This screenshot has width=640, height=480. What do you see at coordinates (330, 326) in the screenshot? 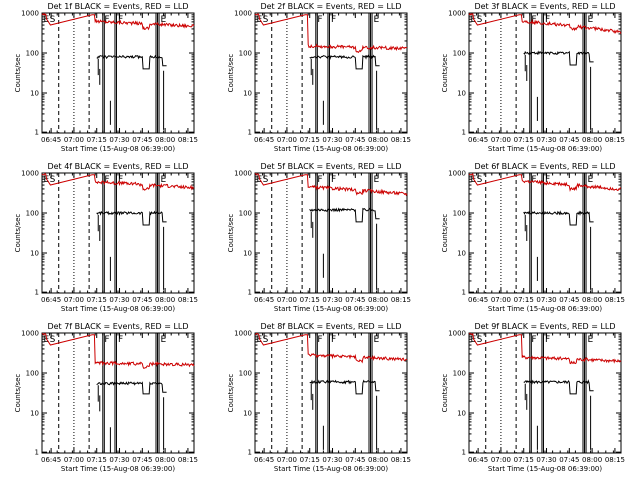
I see `panel-title: Det 8f BLACK = Events, RED = LLD` at bounding box center [330, 326].